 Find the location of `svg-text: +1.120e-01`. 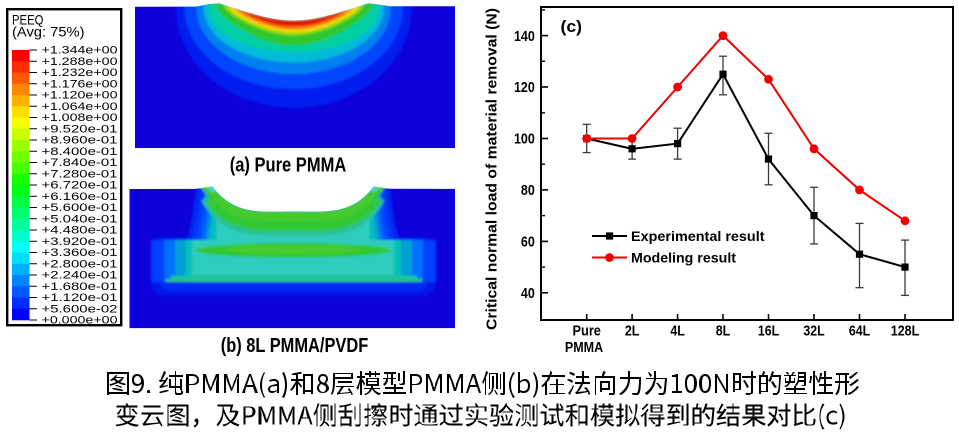

svg-text: +1.120e-01 is located at coordinates (80, 298).